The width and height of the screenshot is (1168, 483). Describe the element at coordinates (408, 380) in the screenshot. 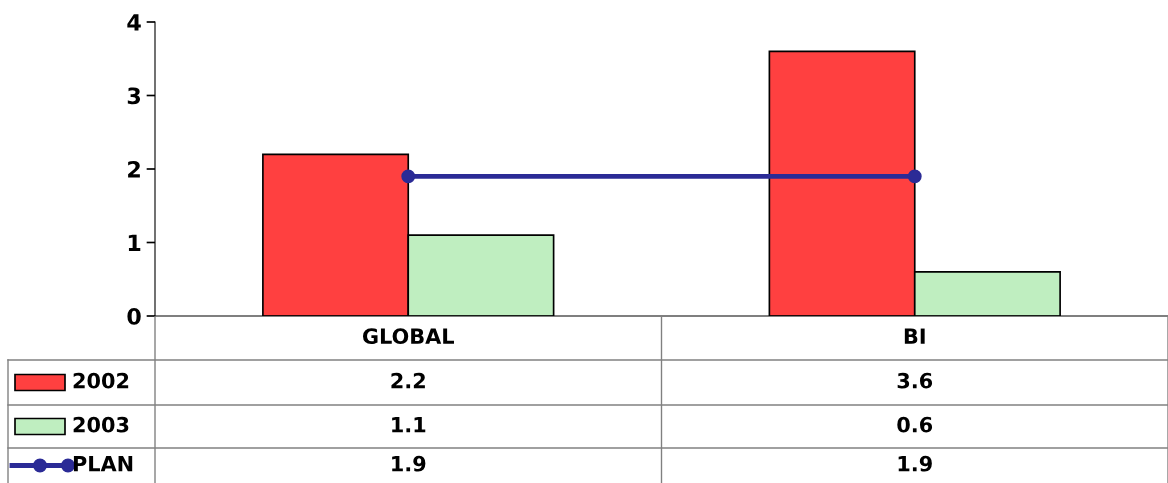

I see `data-label: 2.2` at that location.